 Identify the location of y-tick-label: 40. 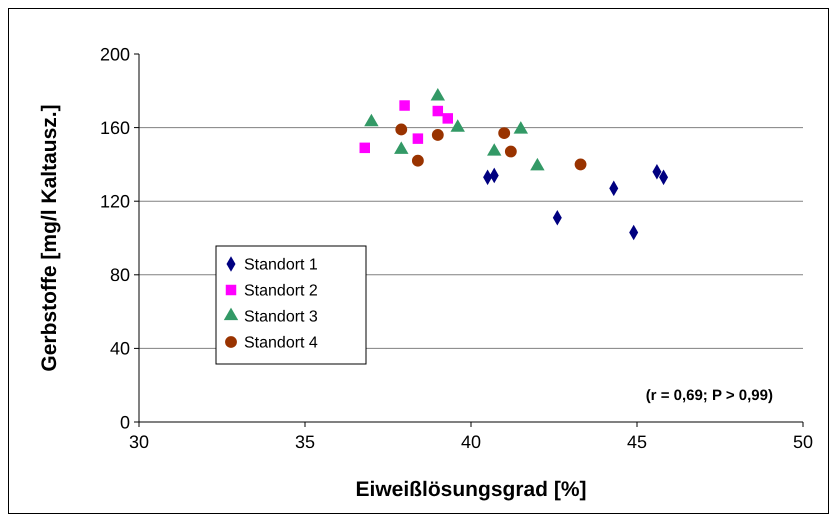
(120, 348).